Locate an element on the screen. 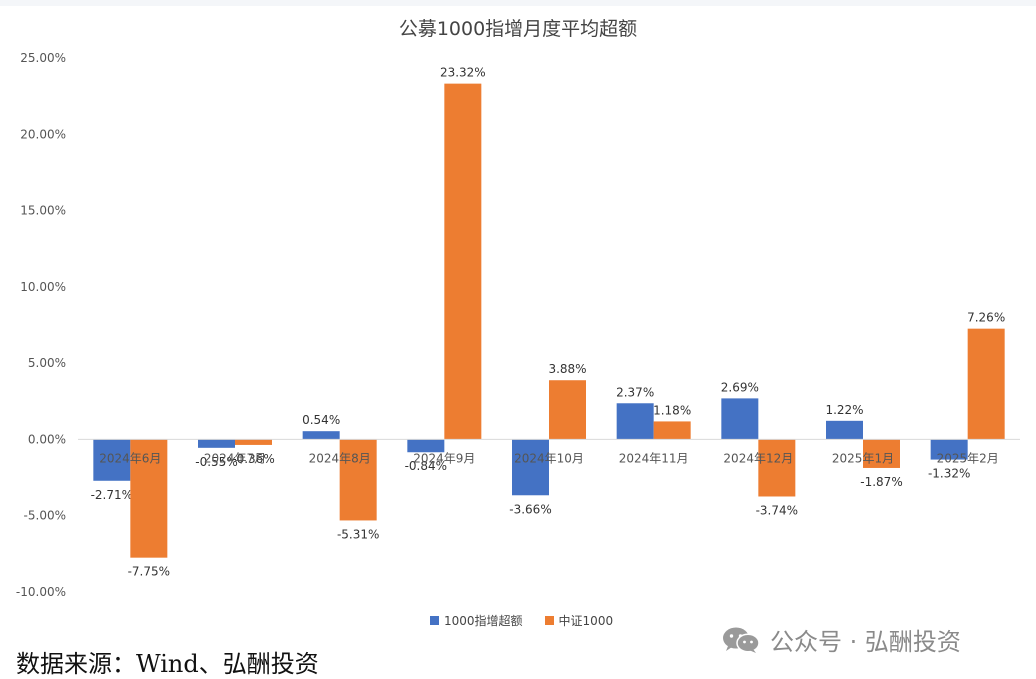 This screenshot has width=1036, height=679. y-tick-label: 15.00% is located at coordinates (43, 211).